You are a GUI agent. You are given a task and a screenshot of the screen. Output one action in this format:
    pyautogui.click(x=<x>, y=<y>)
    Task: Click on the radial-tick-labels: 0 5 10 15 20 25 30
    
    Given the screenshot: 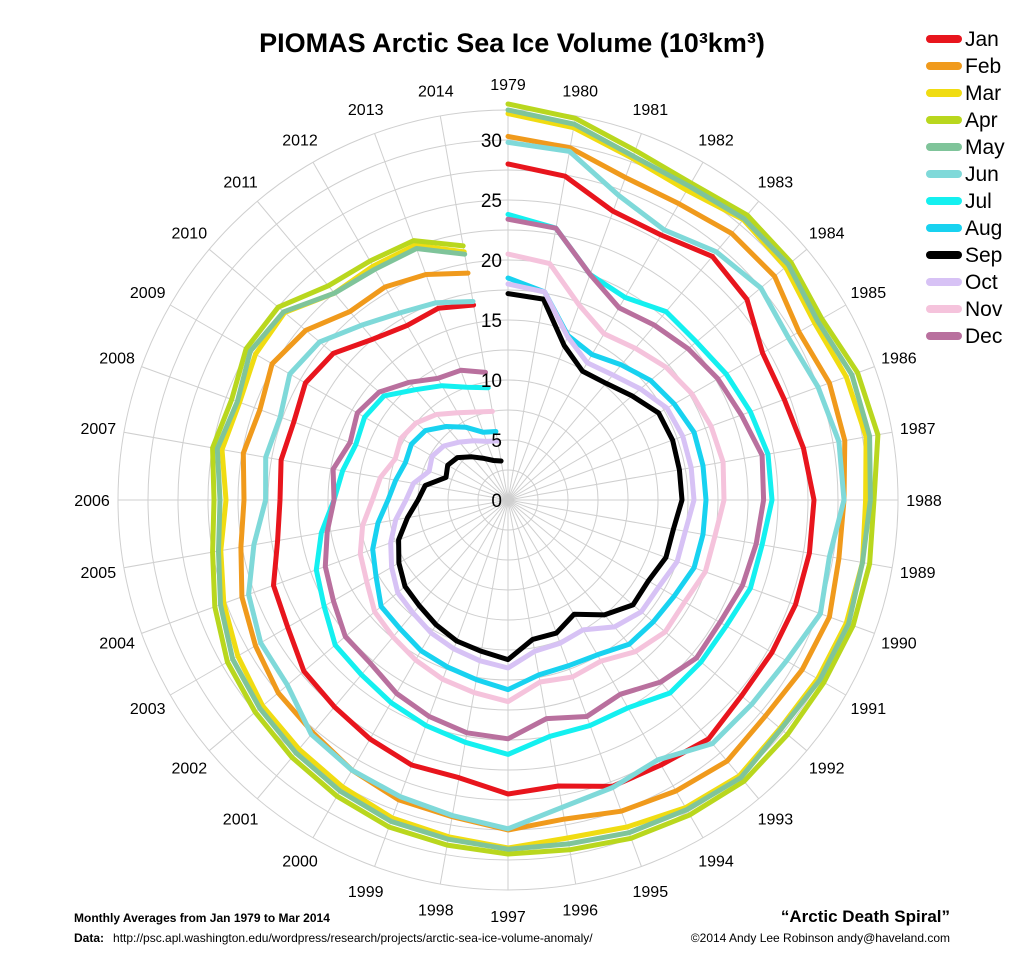 What is the action you would take?
    pyautogui.click(x=491, y=321)
    